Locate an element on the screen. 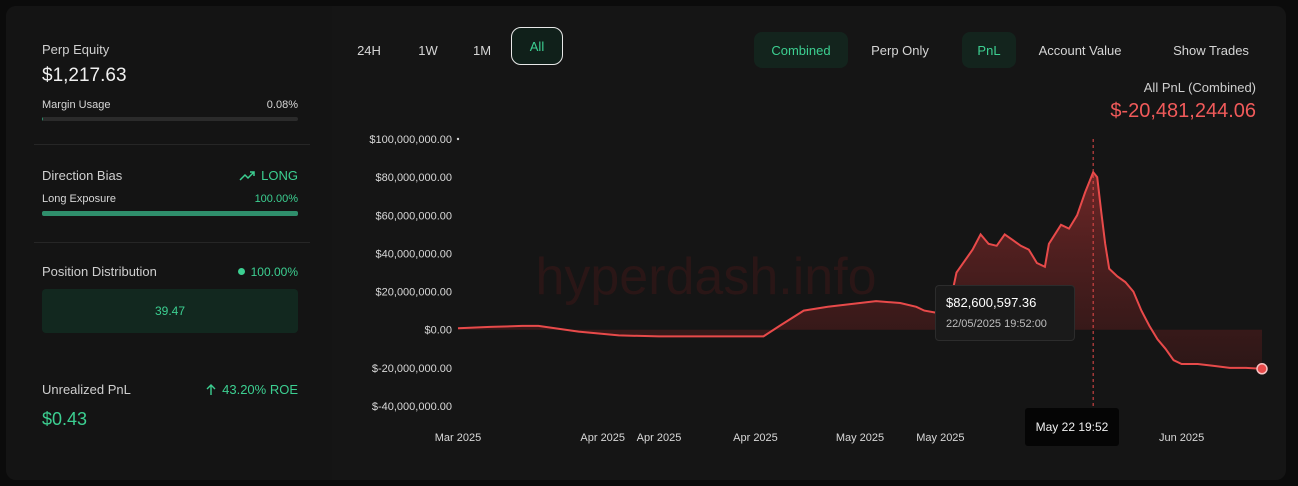  unrealized-pnl-label: Unrealized PnL is located at coordinates (86, 389).